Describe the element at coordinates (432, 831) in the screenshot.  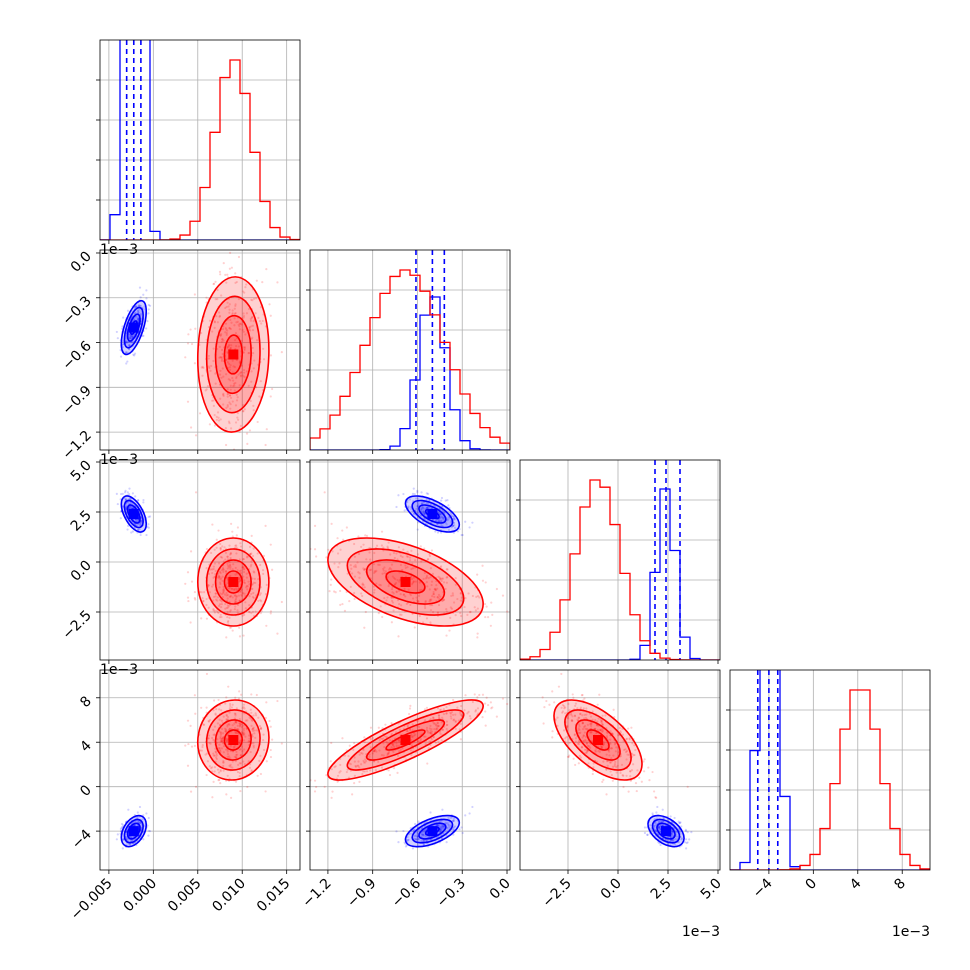
I see `density-peak` at that location.